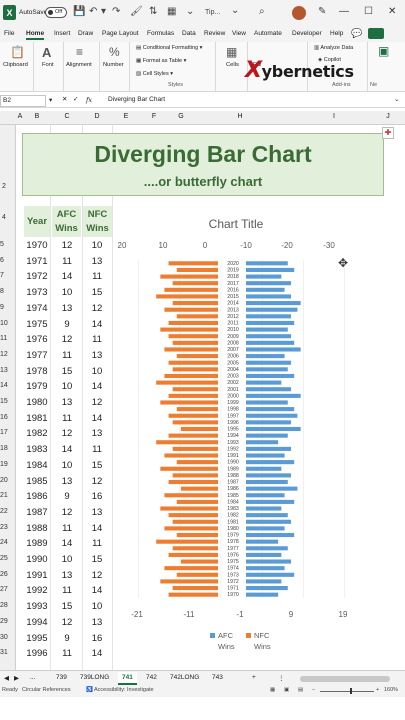 This screenshot has height=720, width=405. What do you see at coordinates (23, 101) in the screenshot?
I see `name-box: B2` at bounding box center [23, 101].